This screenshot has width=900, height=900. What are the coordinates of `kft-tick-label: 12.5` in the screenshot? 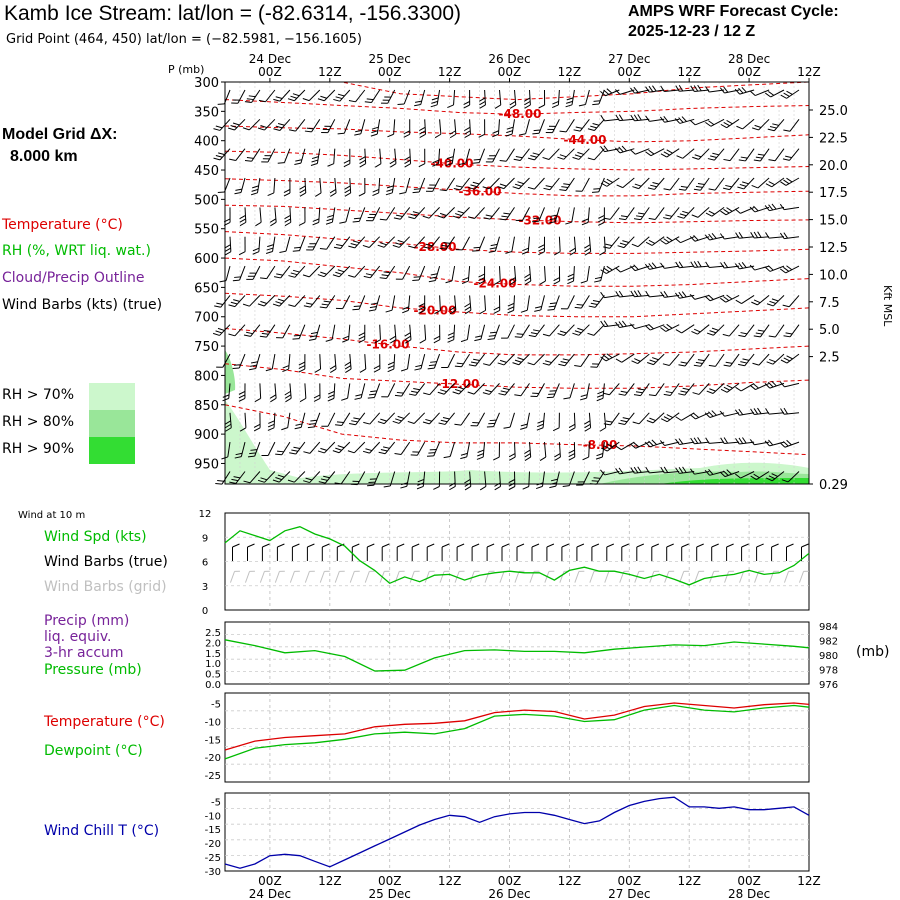 It's located at (833, 248).